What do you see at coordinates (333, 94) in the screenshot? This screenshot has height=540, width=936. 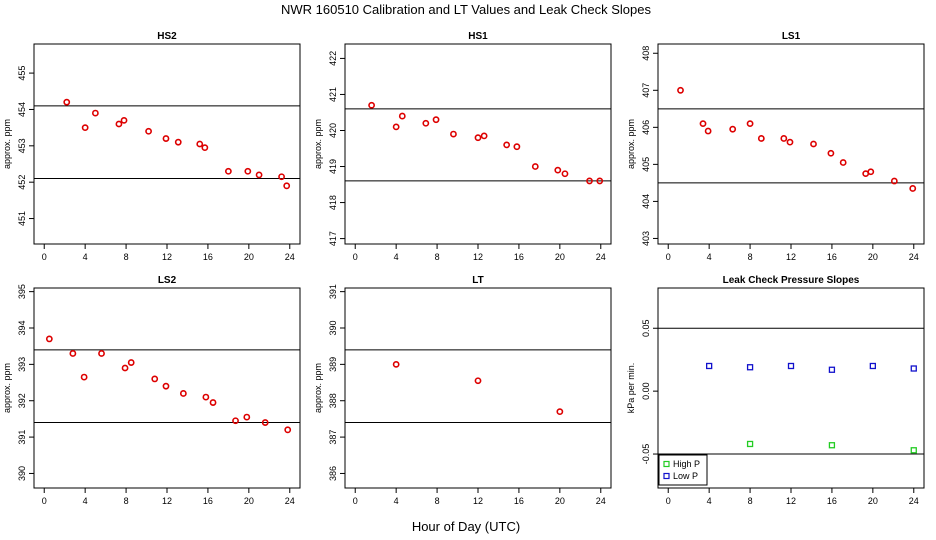 I see `y-tick-label: 421` at bounding box center [333, 94].